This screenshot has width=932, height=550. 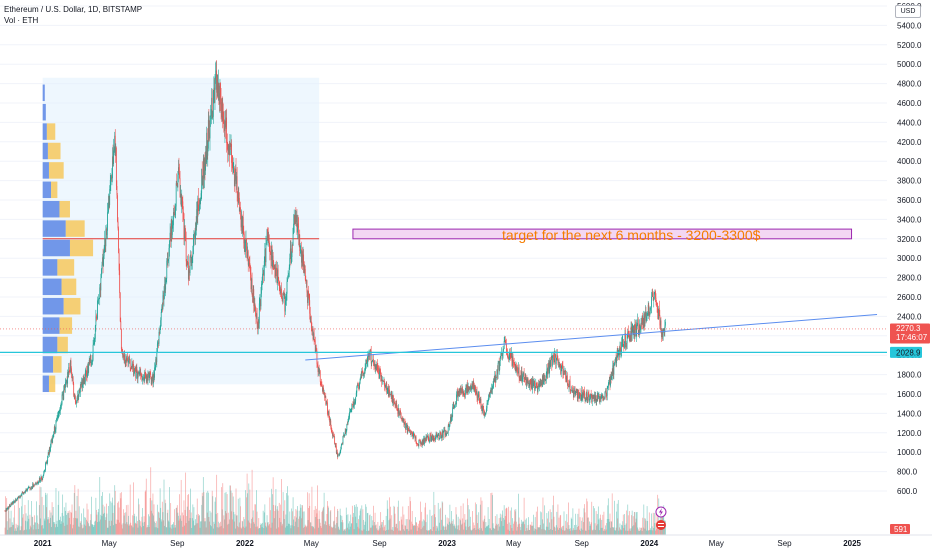 I want to click on currency-button: USD, so click(x=908, y=11).